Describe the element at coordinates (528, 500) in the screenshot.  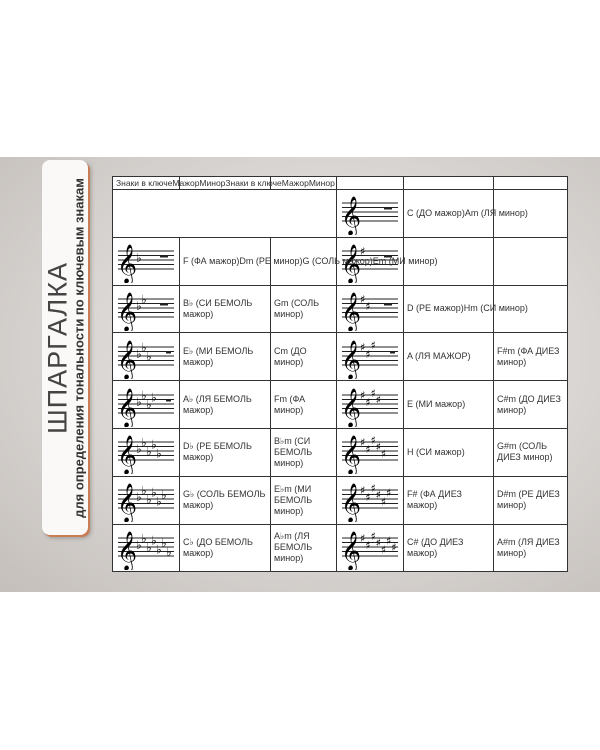
I see `minor-key: D#m (РЕ ДИЕЗ минор)` at that location.